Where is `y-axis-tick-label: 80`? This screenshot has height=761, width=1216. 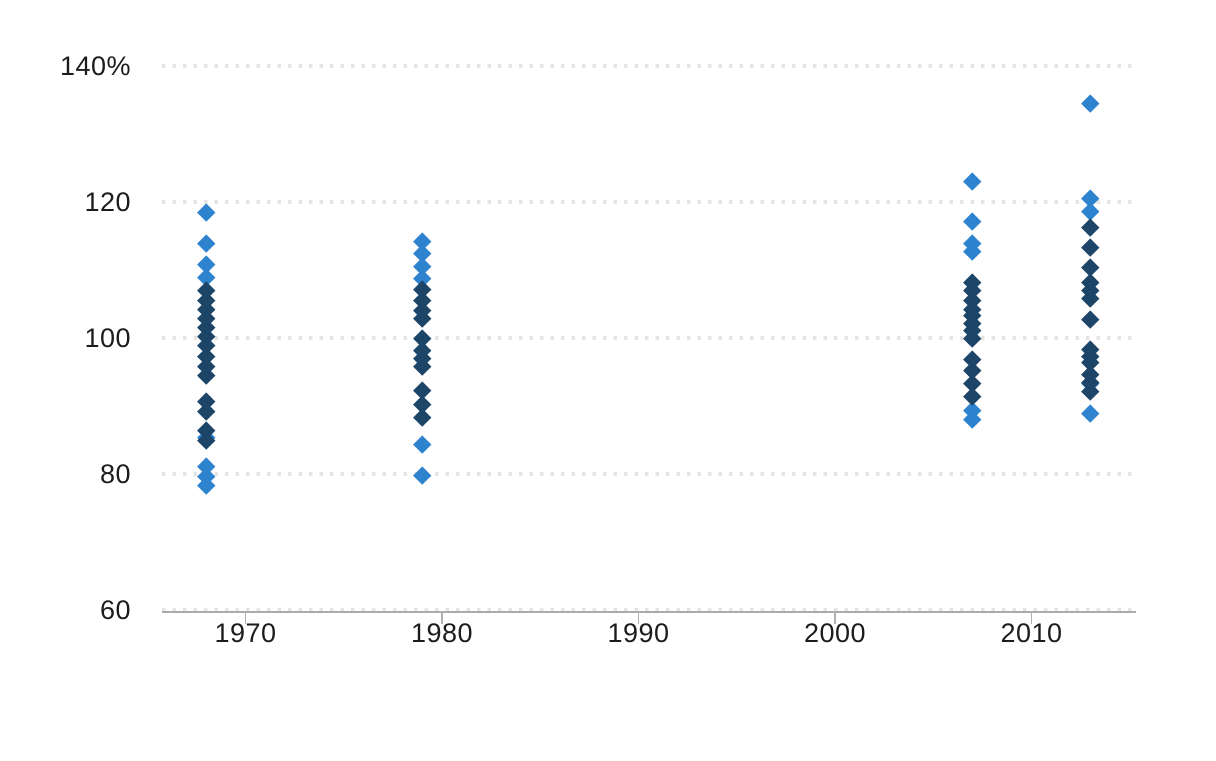 y-axis-tick-label: 80 is located at coordinates (115, 474).